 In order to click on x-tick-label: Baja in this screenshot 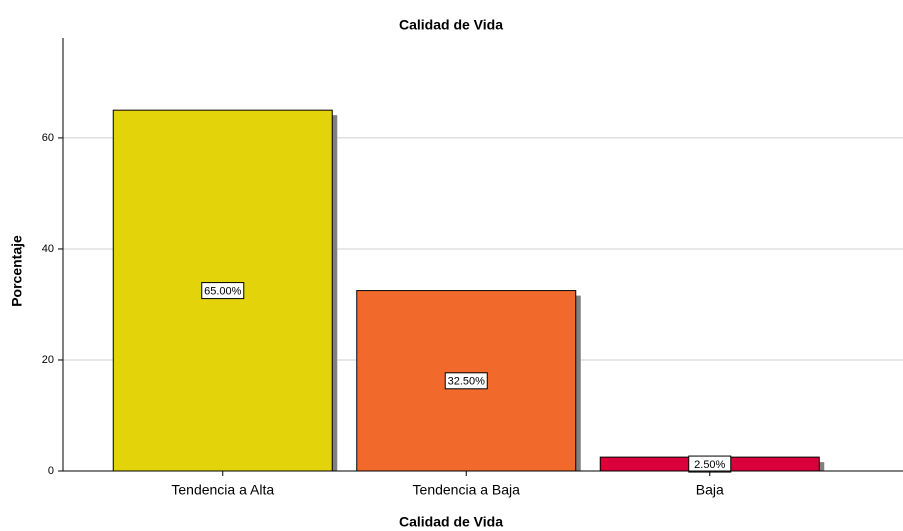, I will do `click(710, 490)`.